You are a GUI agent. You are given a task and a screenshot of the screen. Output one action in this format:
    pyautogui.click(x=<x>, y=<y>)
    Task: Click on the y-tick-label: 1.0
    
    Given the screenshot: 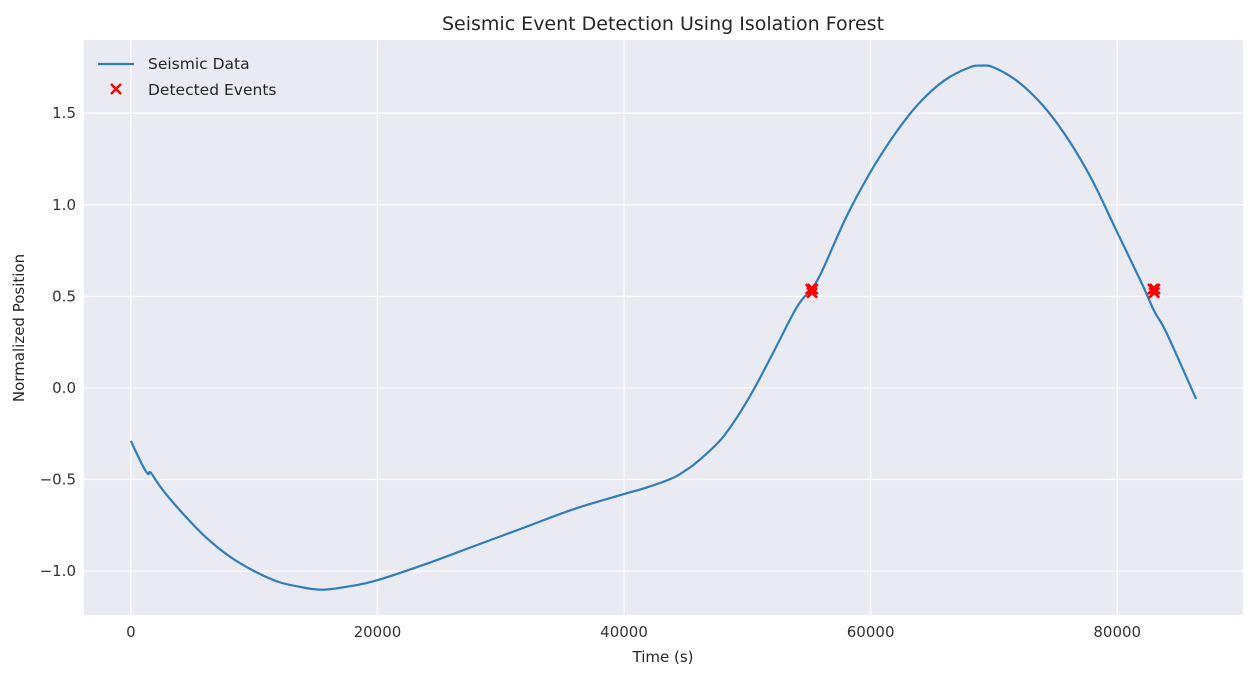 What is the action you would take?
    pyautogui.click(x=64, y=205)
    